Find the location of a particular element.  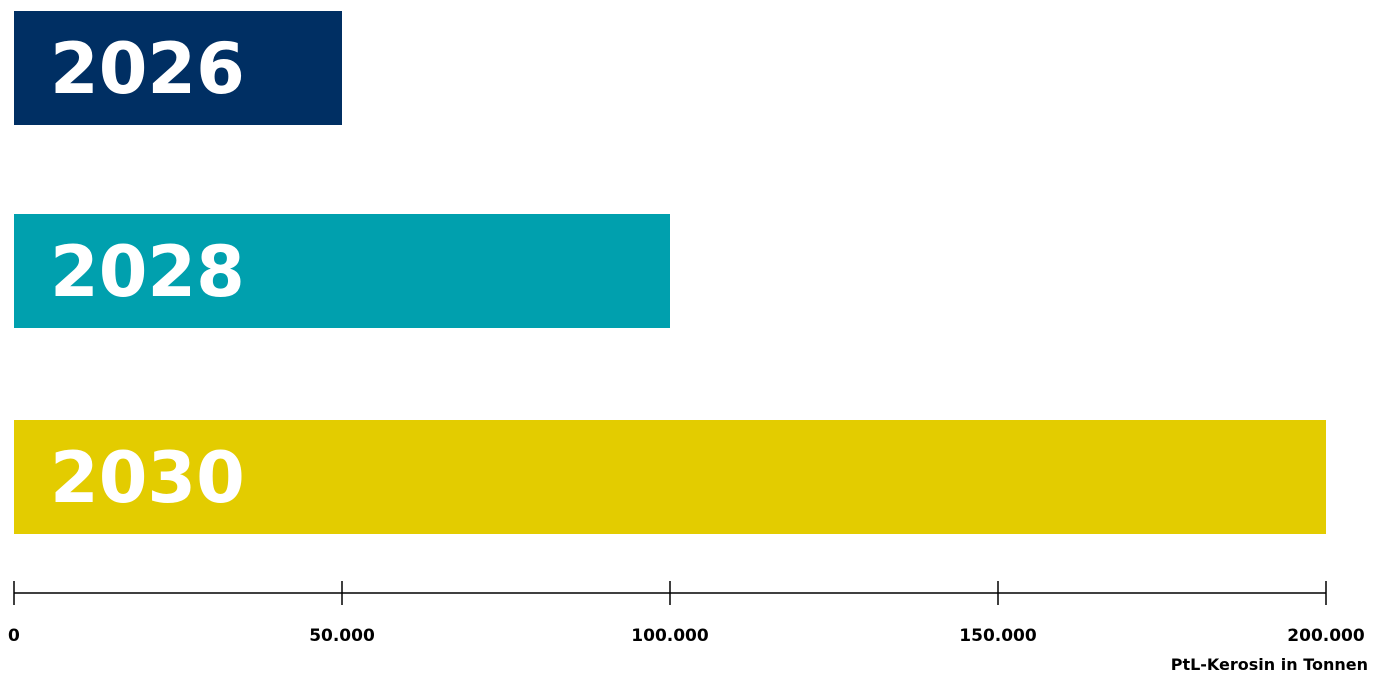

x-tick-label-3: 150.000 is located at coordinates (998, 636).